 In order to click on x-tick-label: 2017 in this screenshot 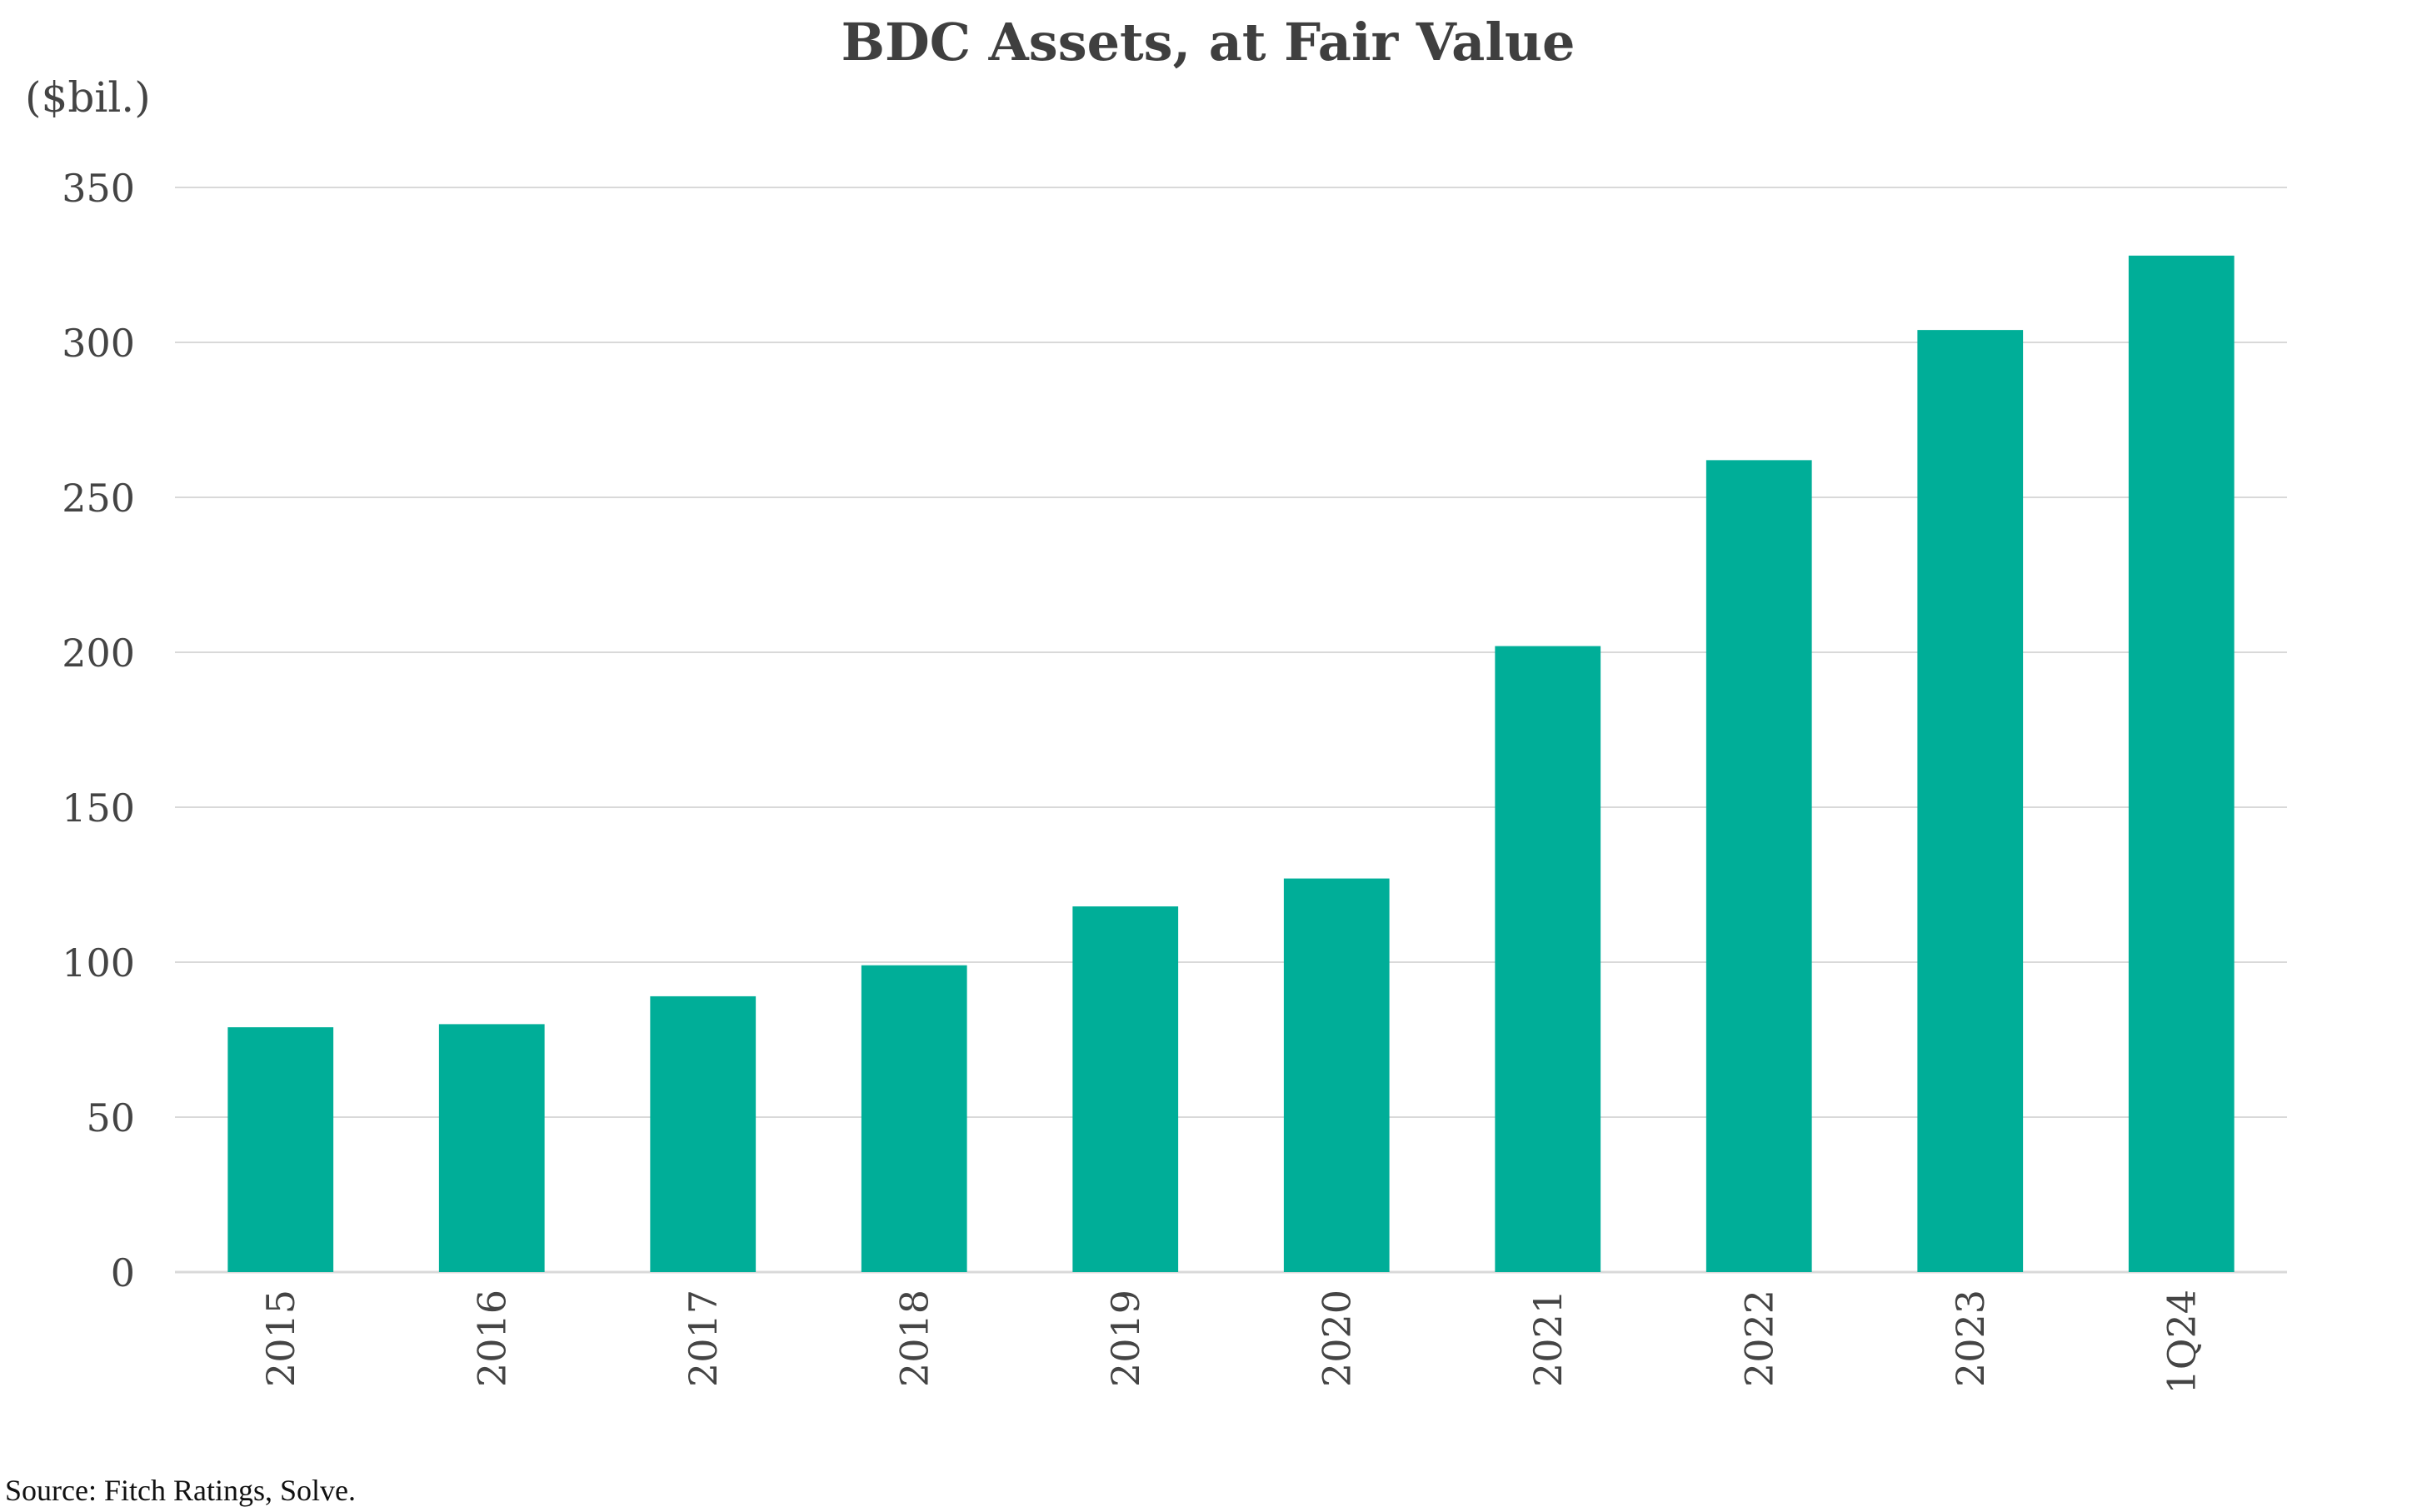, I will do `click(703, 1338)`.